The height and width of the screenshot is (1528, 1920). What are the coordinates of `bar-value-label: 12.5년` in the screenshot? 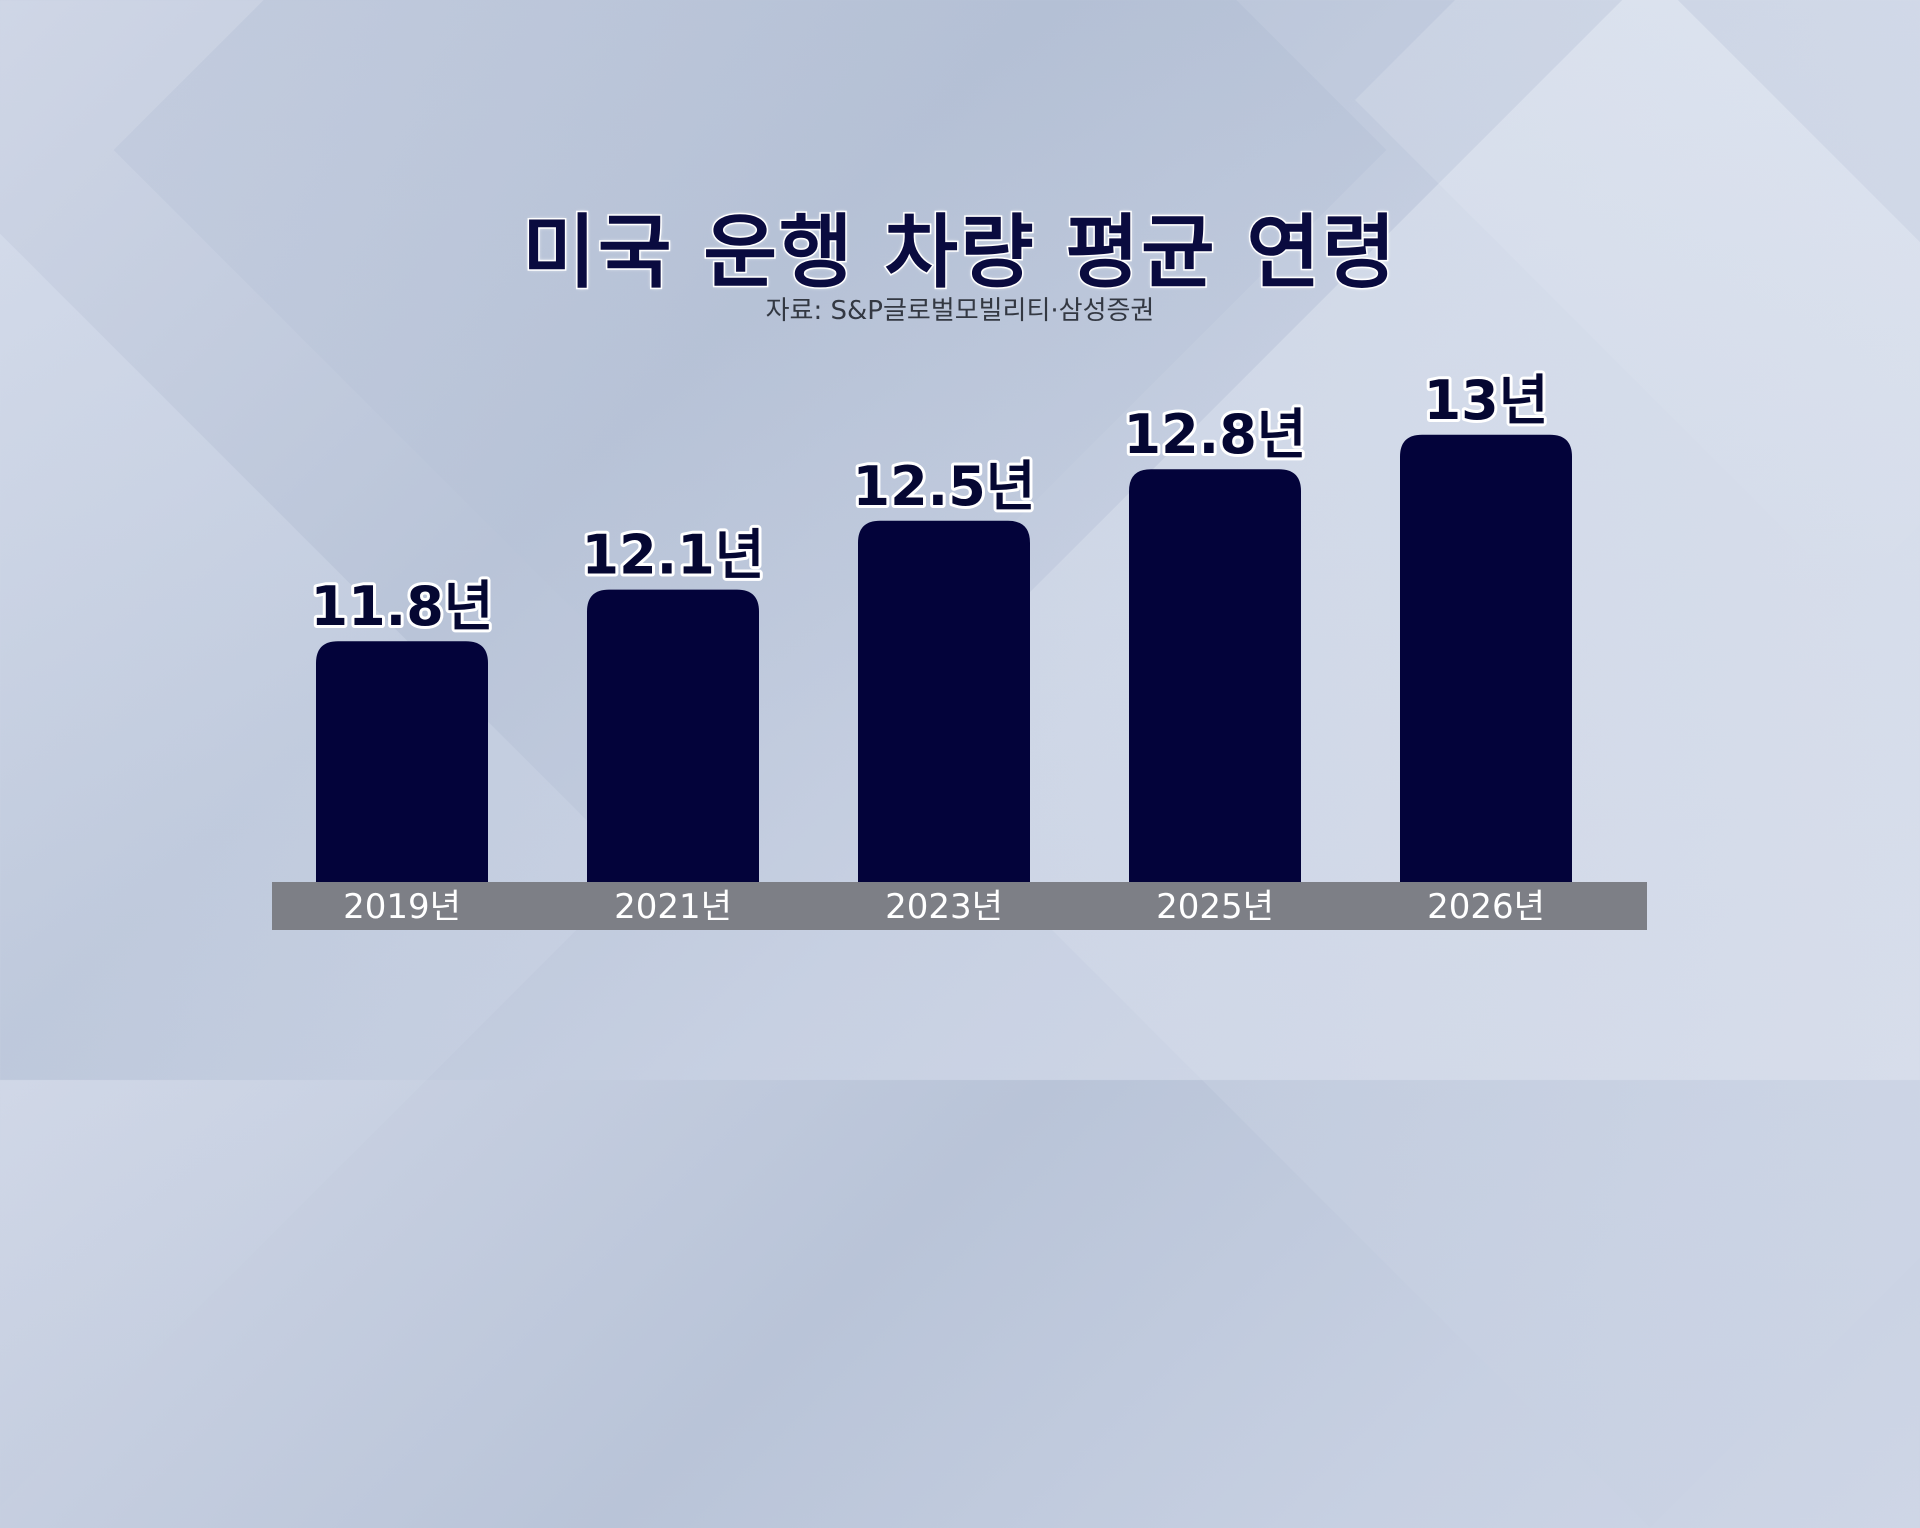 It's located at (944, 486).